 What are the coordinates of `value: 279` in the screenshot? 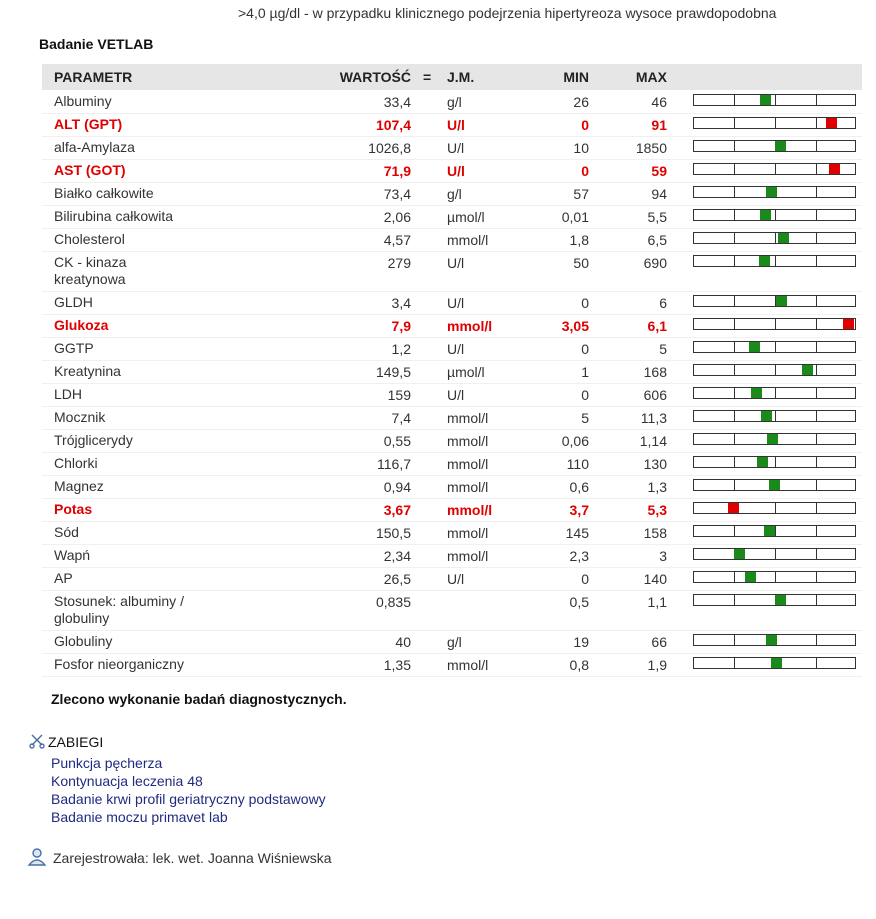 It's located at (399, 263).